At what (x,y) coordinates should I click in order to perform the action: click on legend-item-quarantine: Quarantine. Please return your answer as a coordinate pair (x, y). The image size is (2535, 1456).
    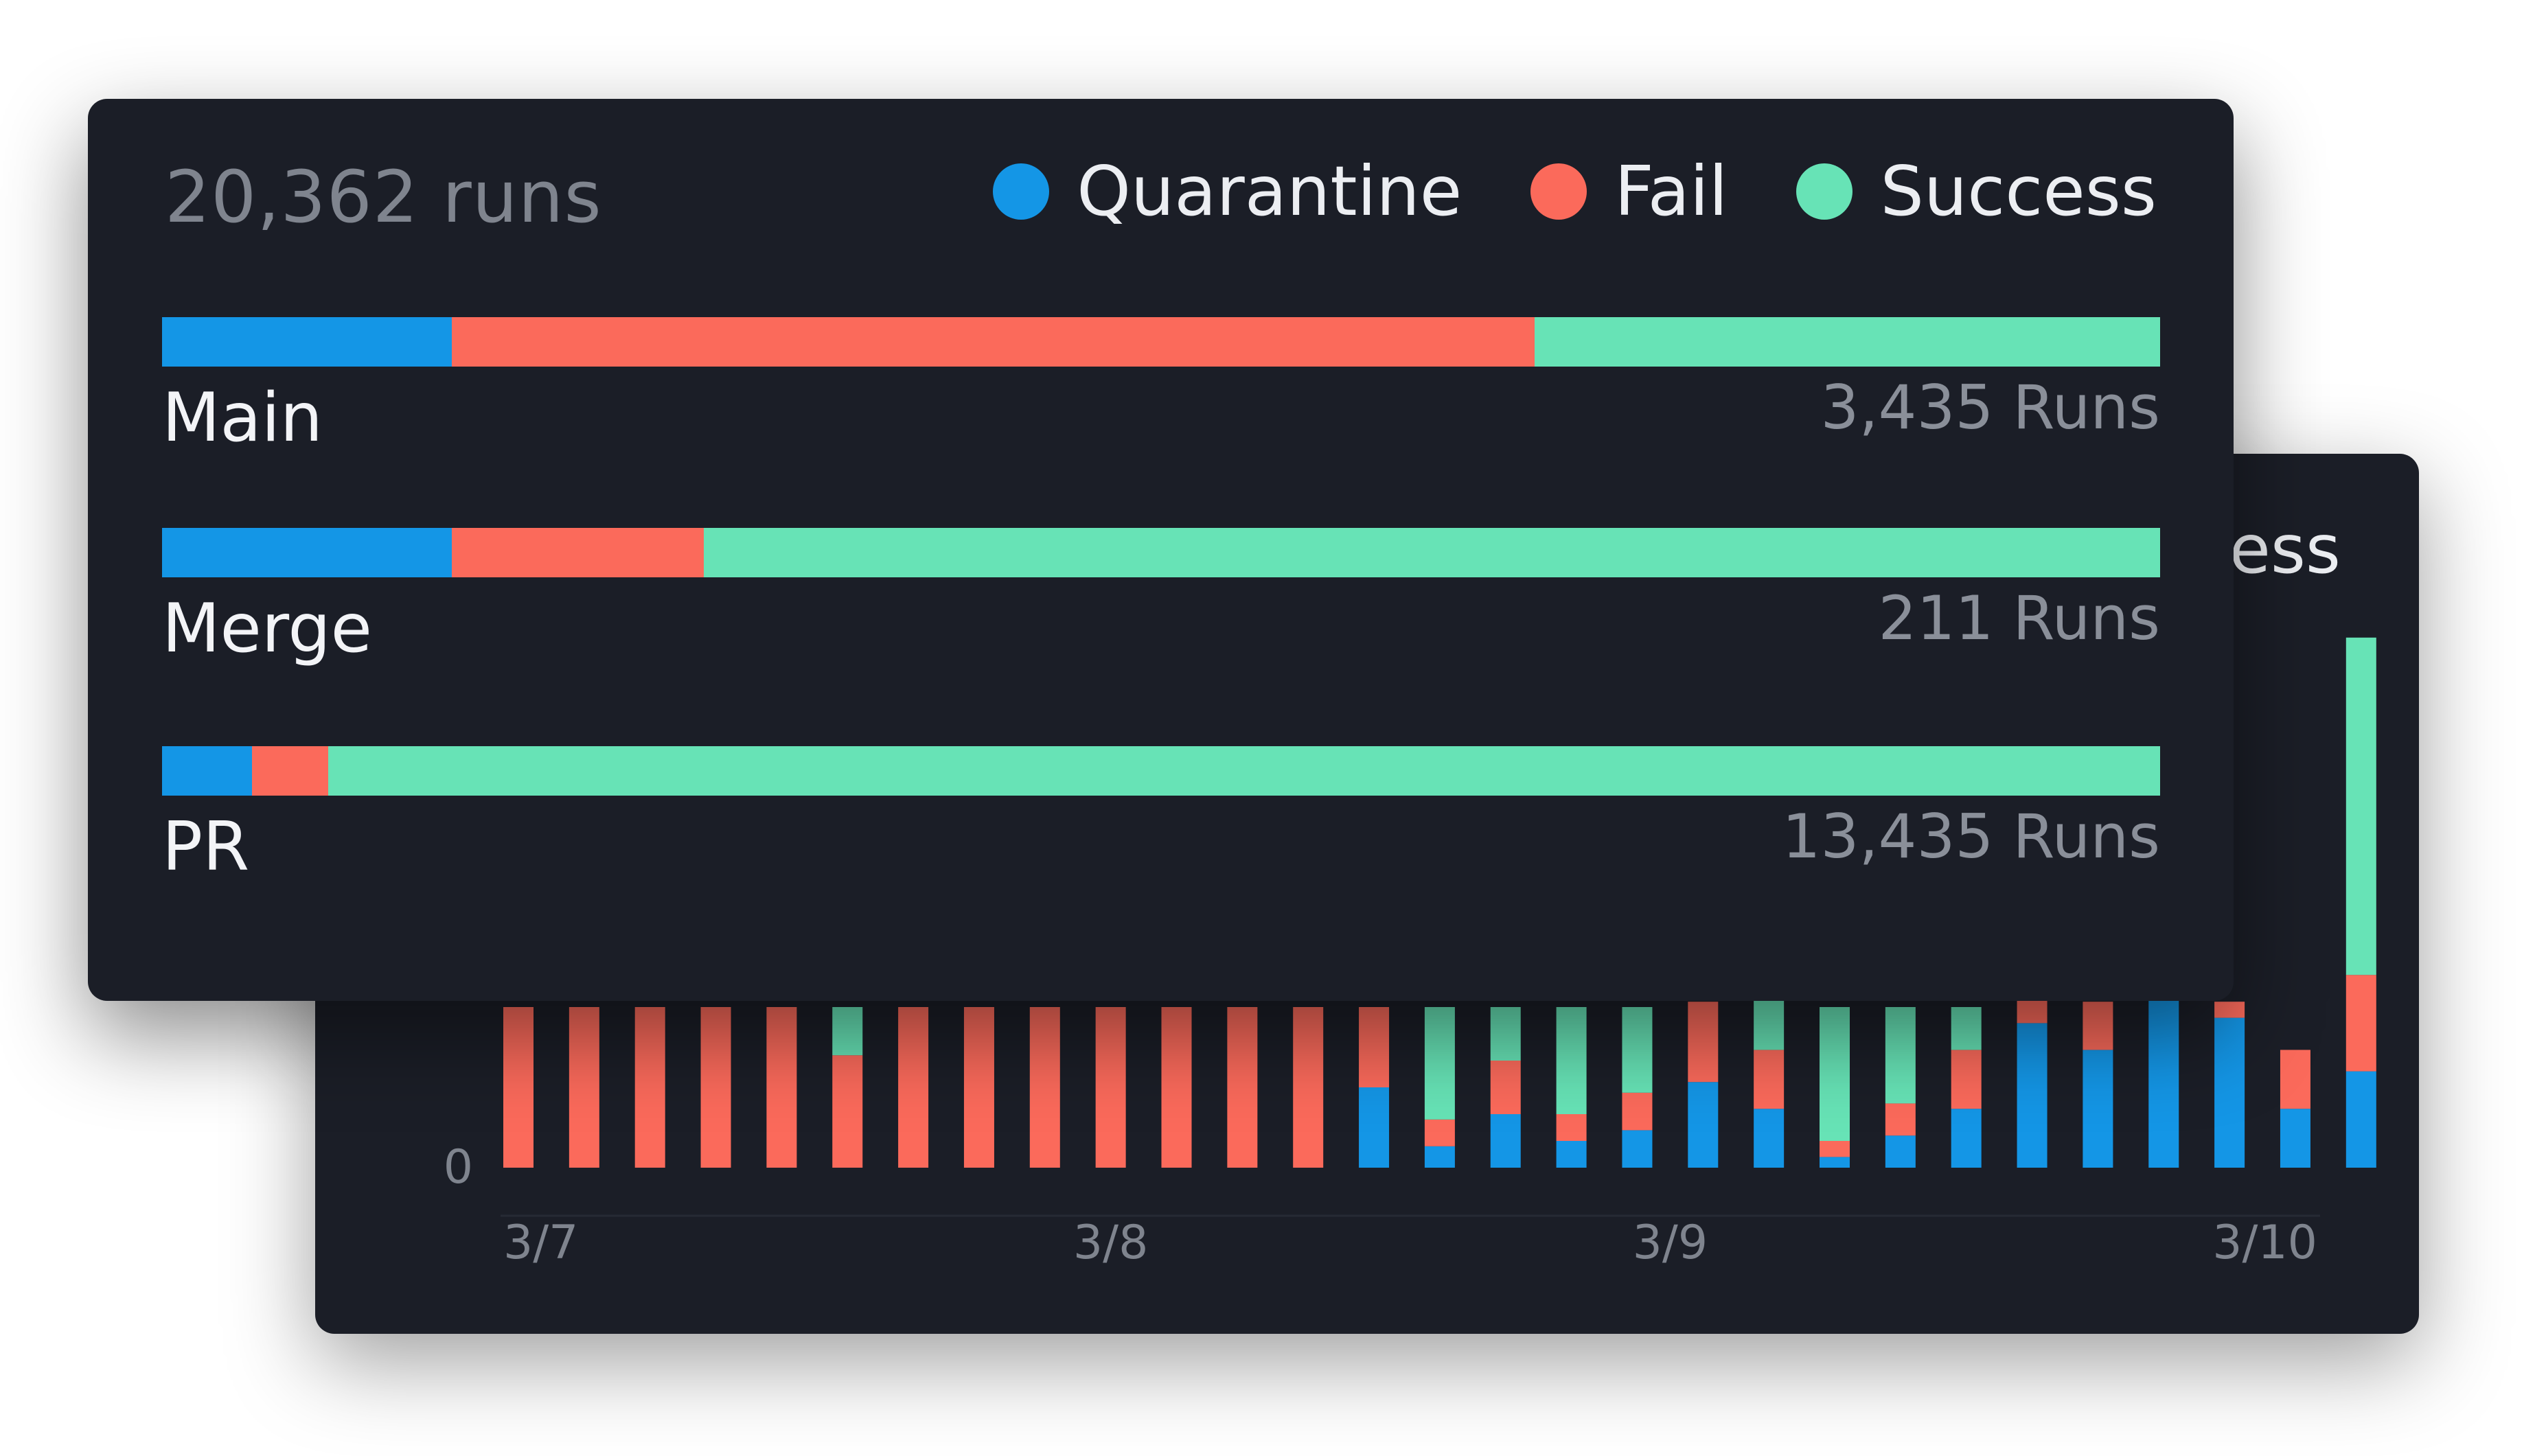
    Looking at the image, I should click on (1227, 191).